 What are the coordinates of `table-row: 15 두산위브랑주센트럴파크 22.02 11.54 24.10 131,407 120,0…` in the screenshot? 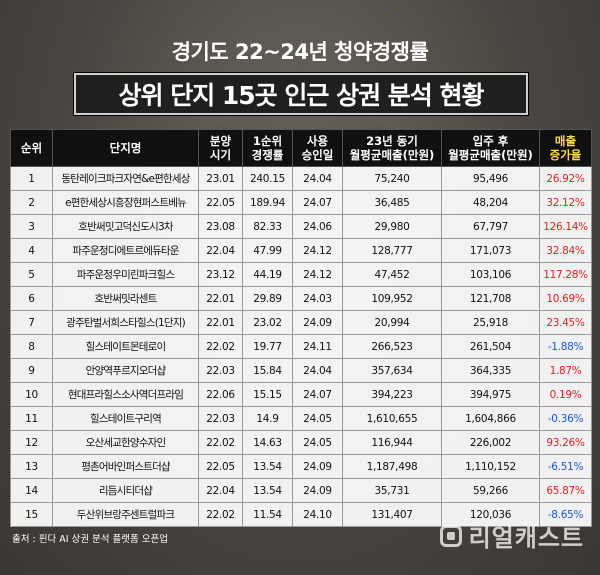 It's located at (301, 514).